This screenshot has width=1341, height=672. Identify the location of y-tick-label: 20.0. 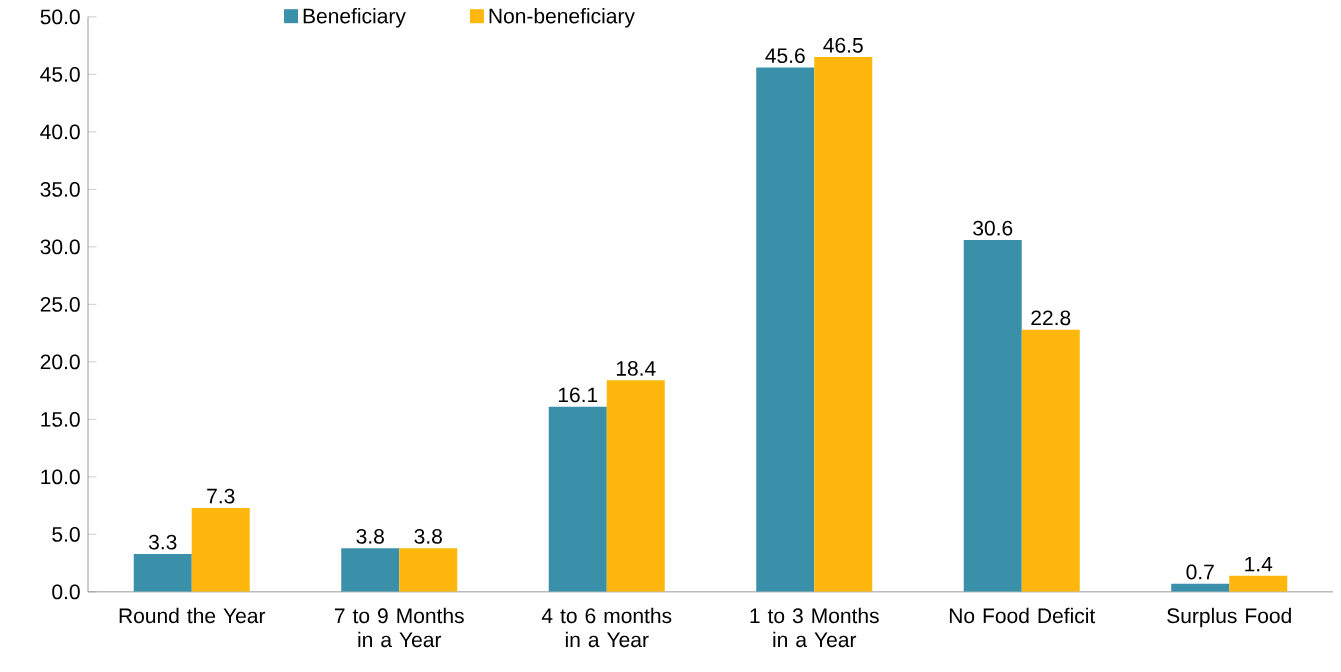
(60, 362).